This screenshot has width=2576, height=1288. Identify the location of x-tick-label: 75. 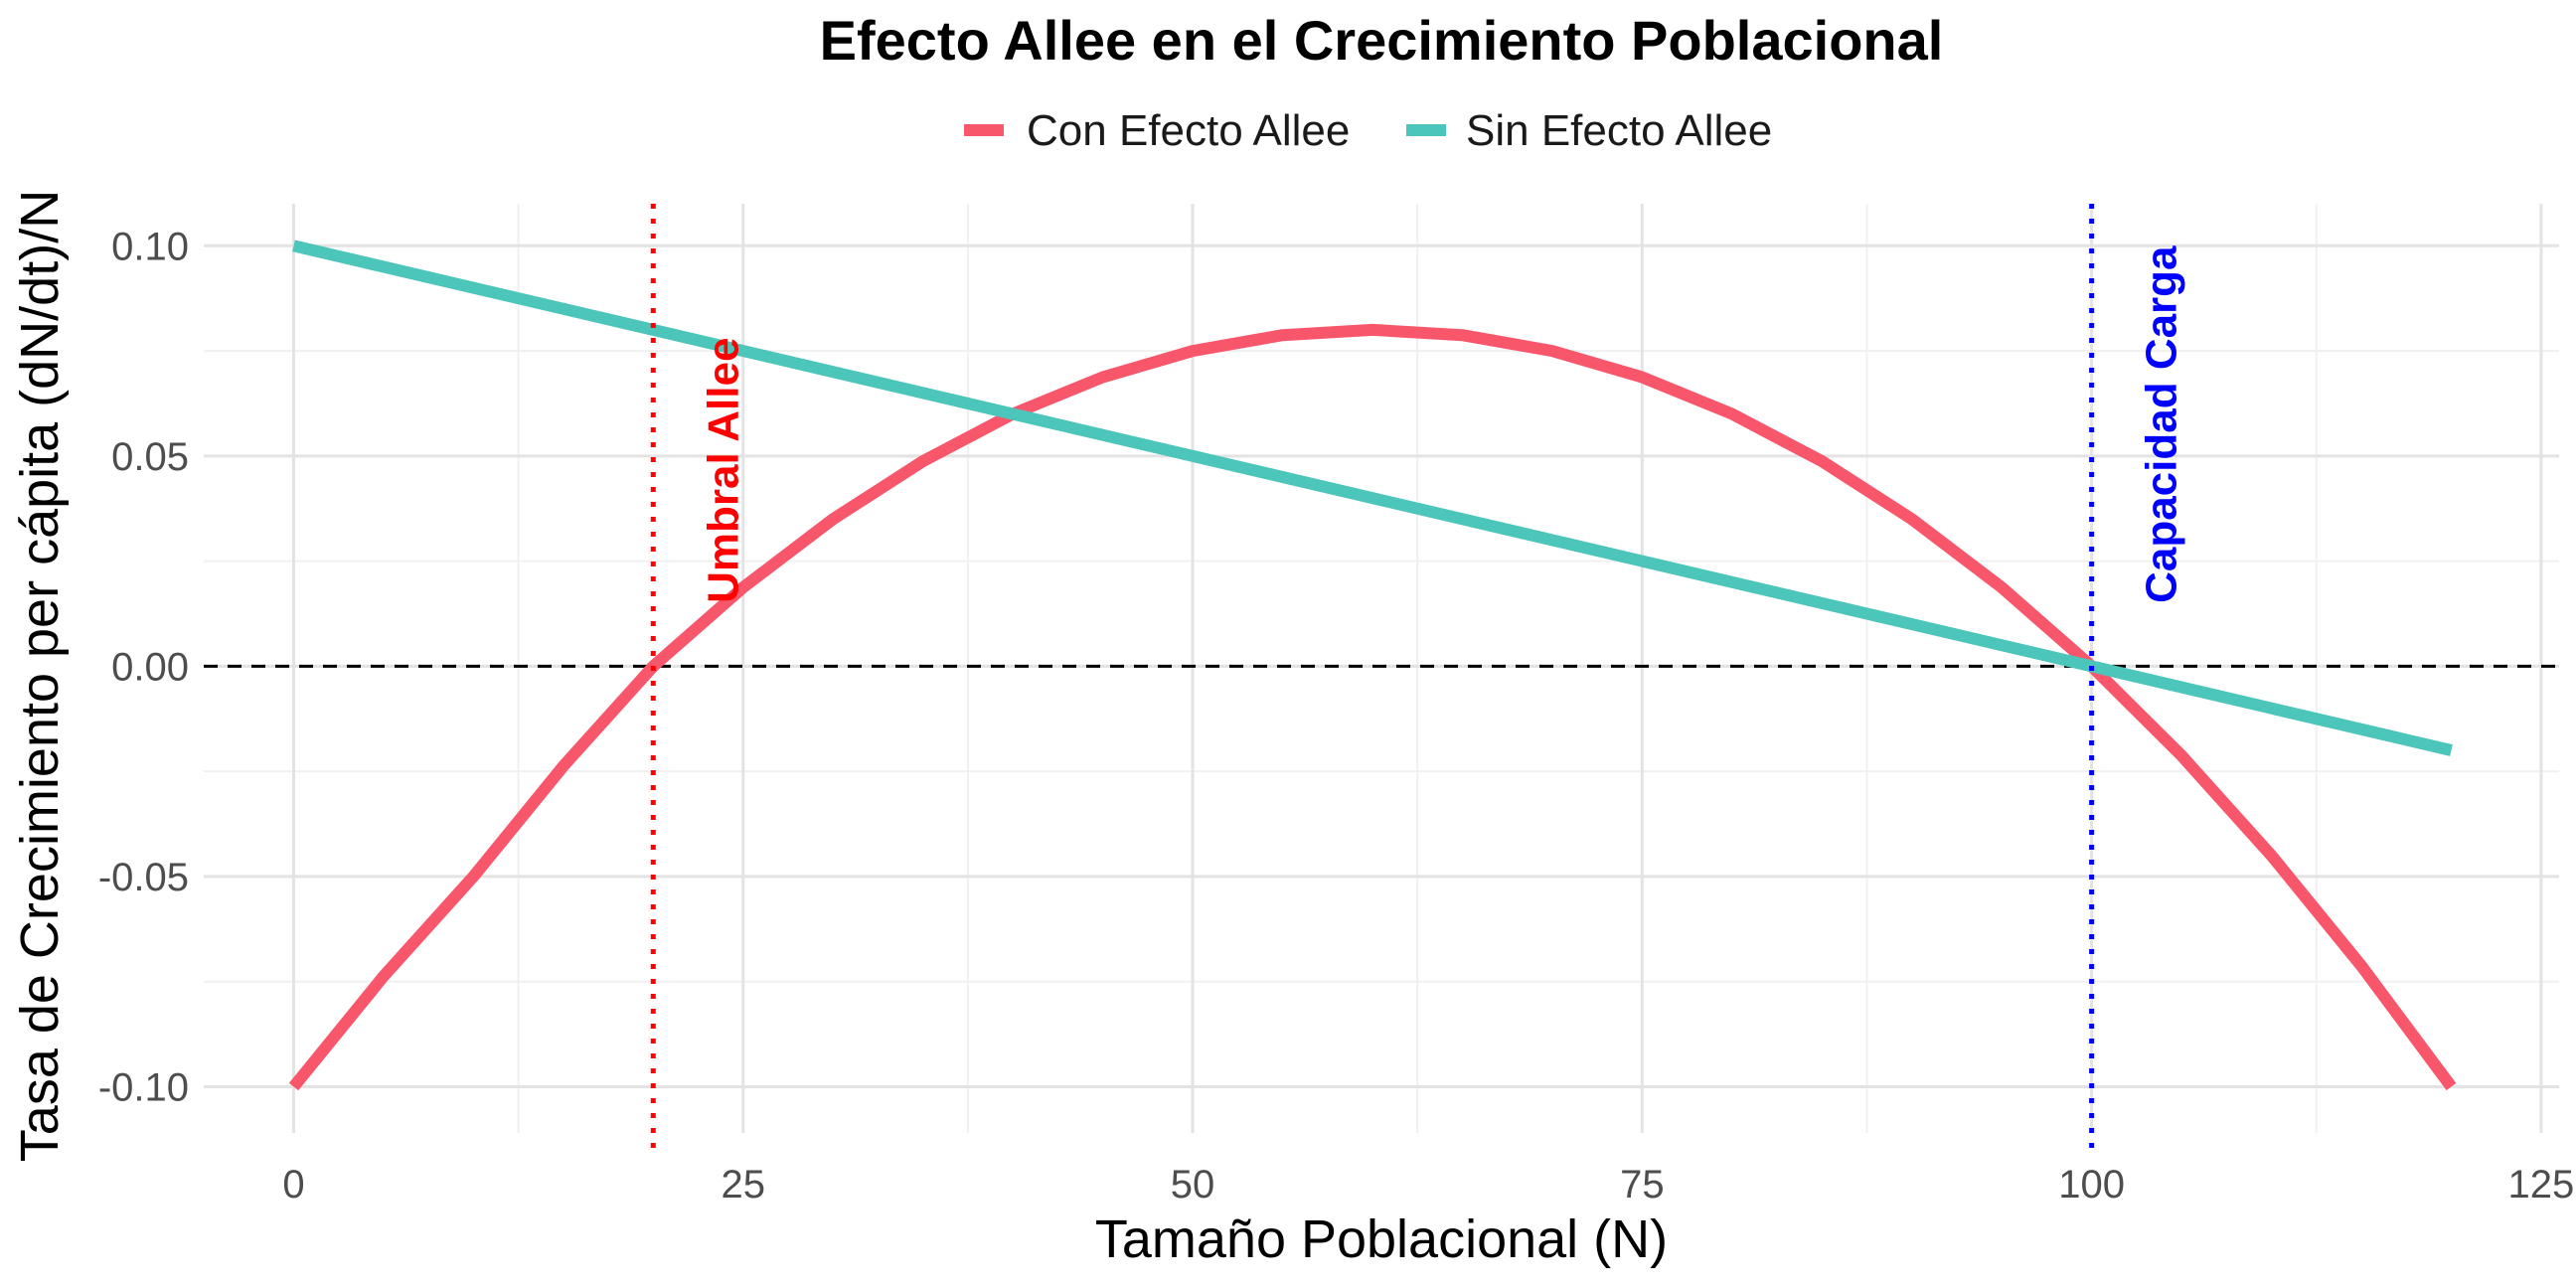
(1642, 1185).